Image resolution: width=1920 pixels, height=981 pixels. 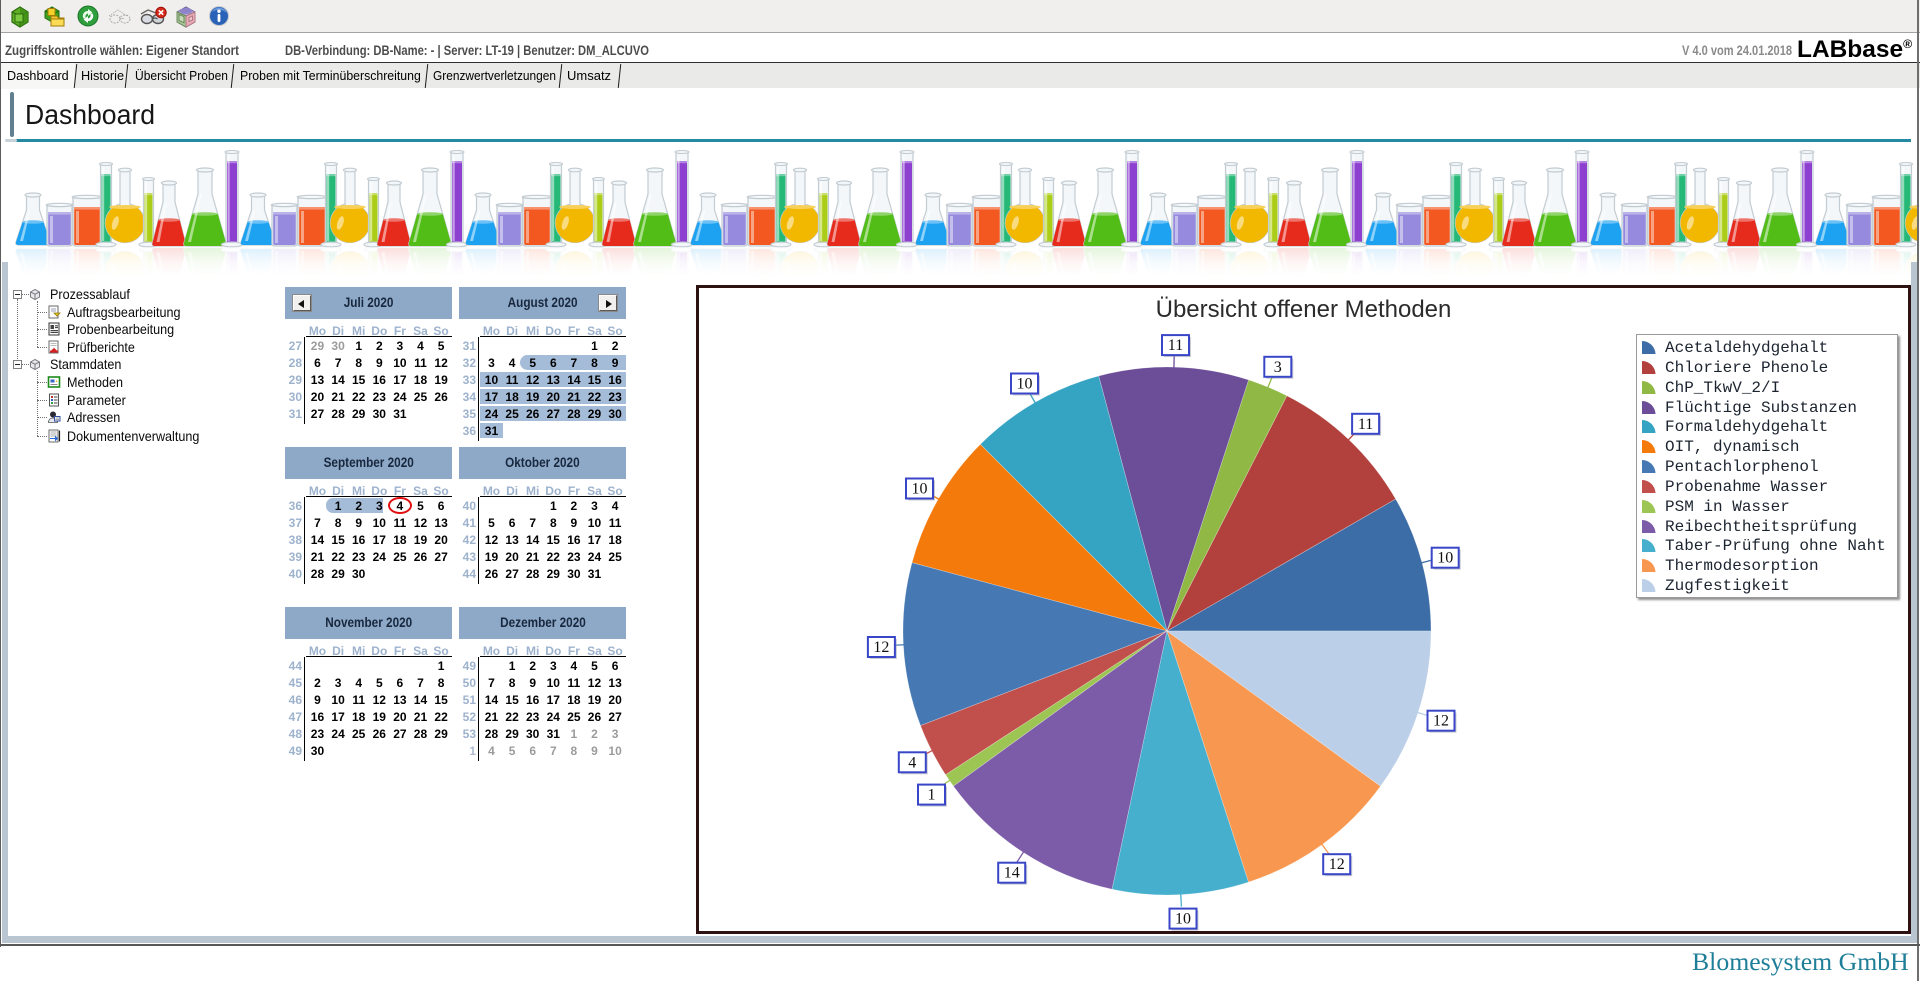 I want to click on svg-text: 1, so click(x=932, y=795).